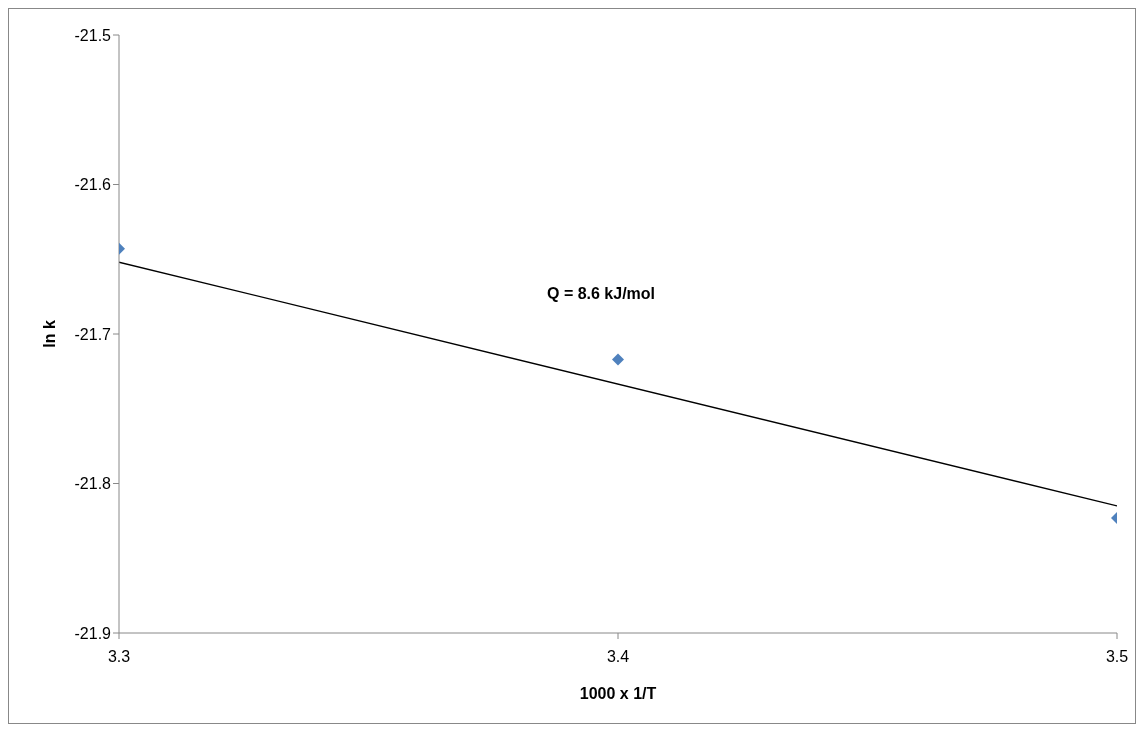  What do you see at coordinates (93, 35) in the screenshot?
I see `y-tick-label: -21.5` at bounding box center [93, 35].